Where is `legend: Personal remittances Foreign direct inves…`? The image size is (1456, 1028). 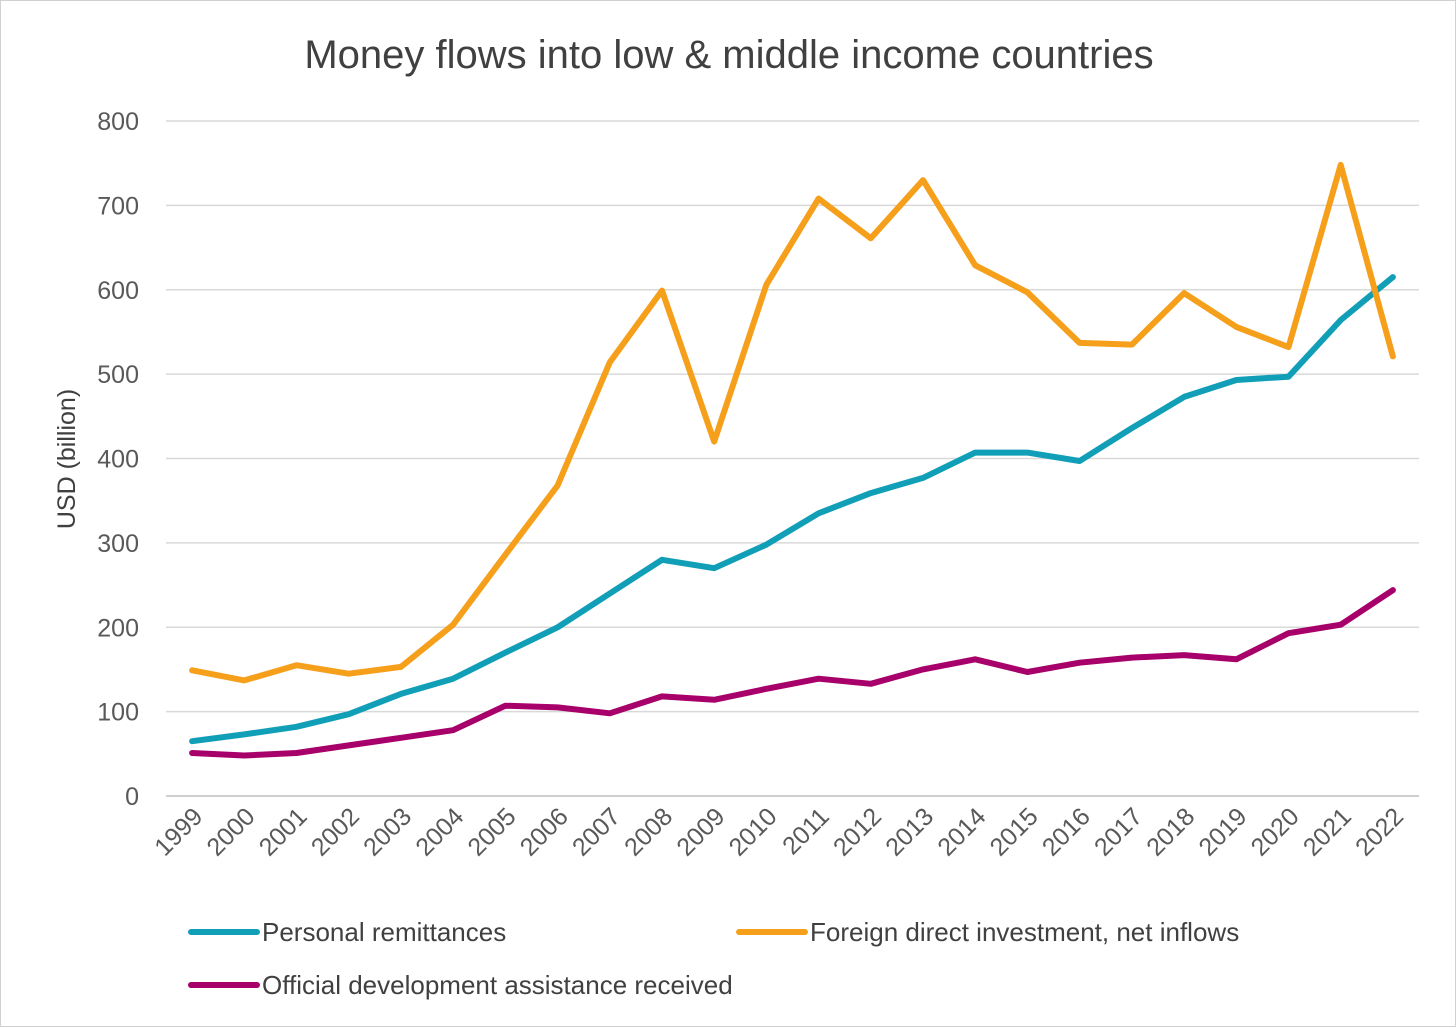 legend: Personal remittances Foreign direct inves… is located at coordinates (713, 958).